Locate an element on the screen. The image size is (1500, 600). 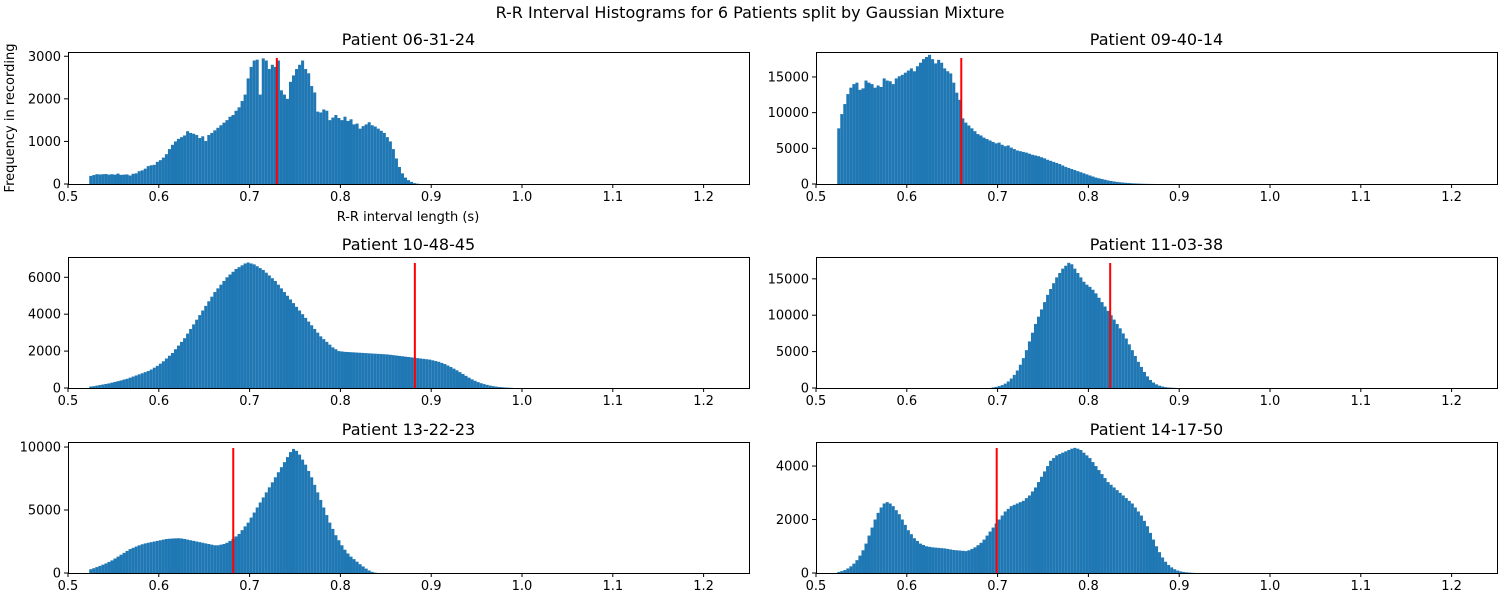
x-axis-label: R-R interval length (s) is located at coordinates (408, 217).